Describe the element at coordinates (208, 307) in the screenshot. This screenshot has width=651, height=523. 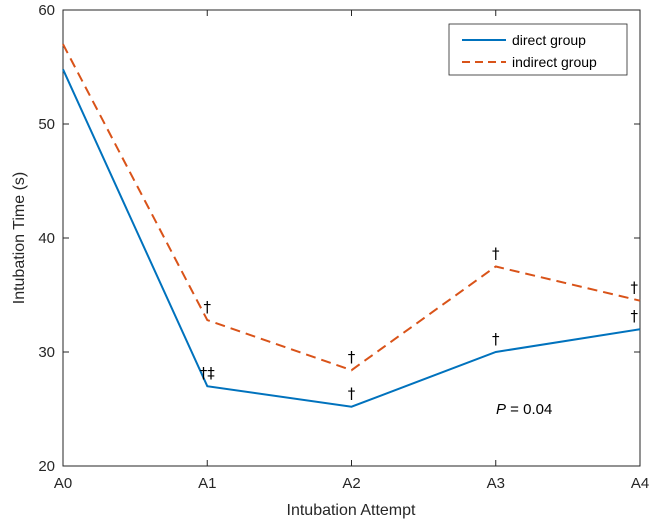
I see `annotation-indirect-group-a1: †` at that location.